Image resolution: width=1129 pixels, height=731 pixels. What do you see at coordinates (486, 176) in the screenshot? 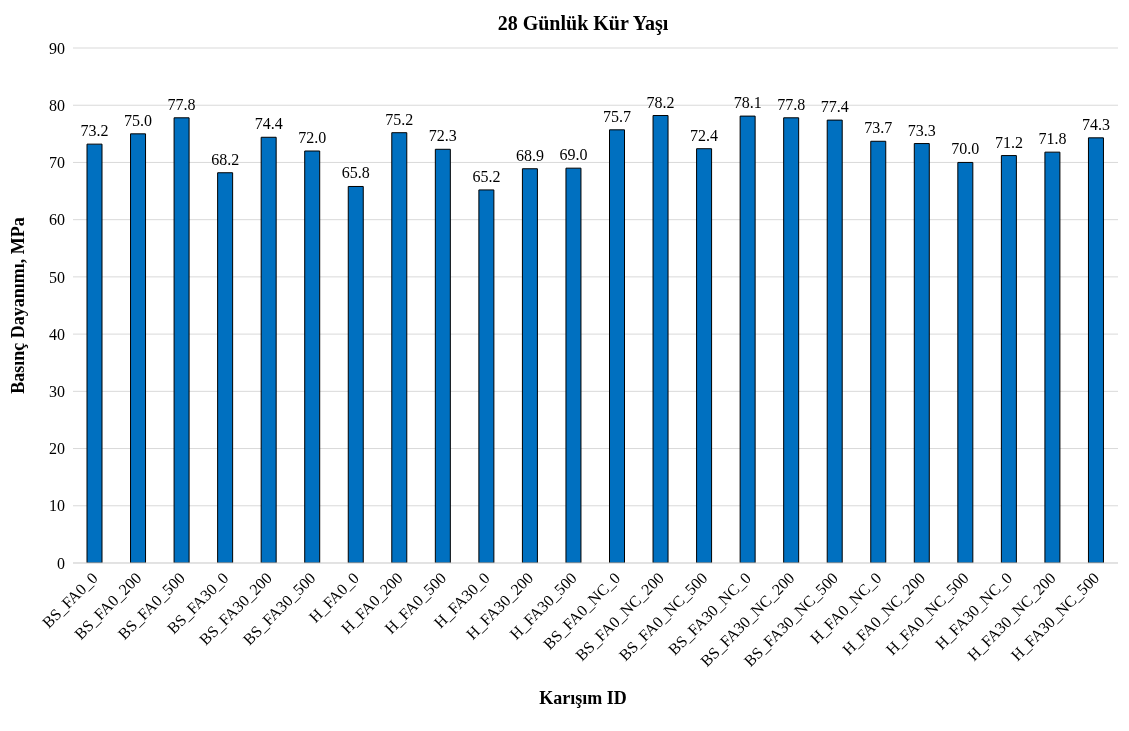
I see `data-label: 65.2` at bounding box center [486, 176].